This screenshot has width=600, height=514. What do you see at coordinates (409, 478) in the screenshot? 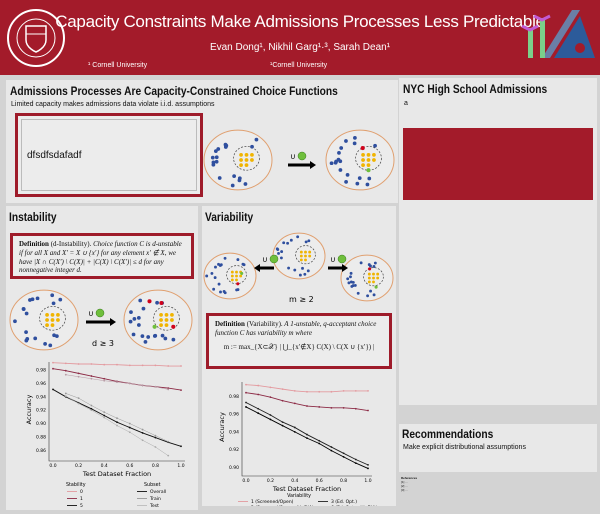
I see `references-title: References` at bounding box center [409, 478].